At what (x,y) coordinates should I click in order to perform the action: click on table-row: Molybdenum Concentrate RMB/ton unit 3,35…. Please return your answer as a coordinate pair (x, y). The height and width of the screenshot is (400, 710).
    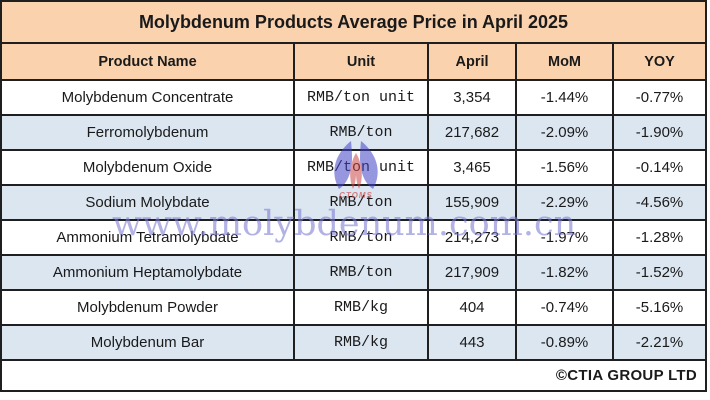
    Looking at the image, I should click on (354, 97).